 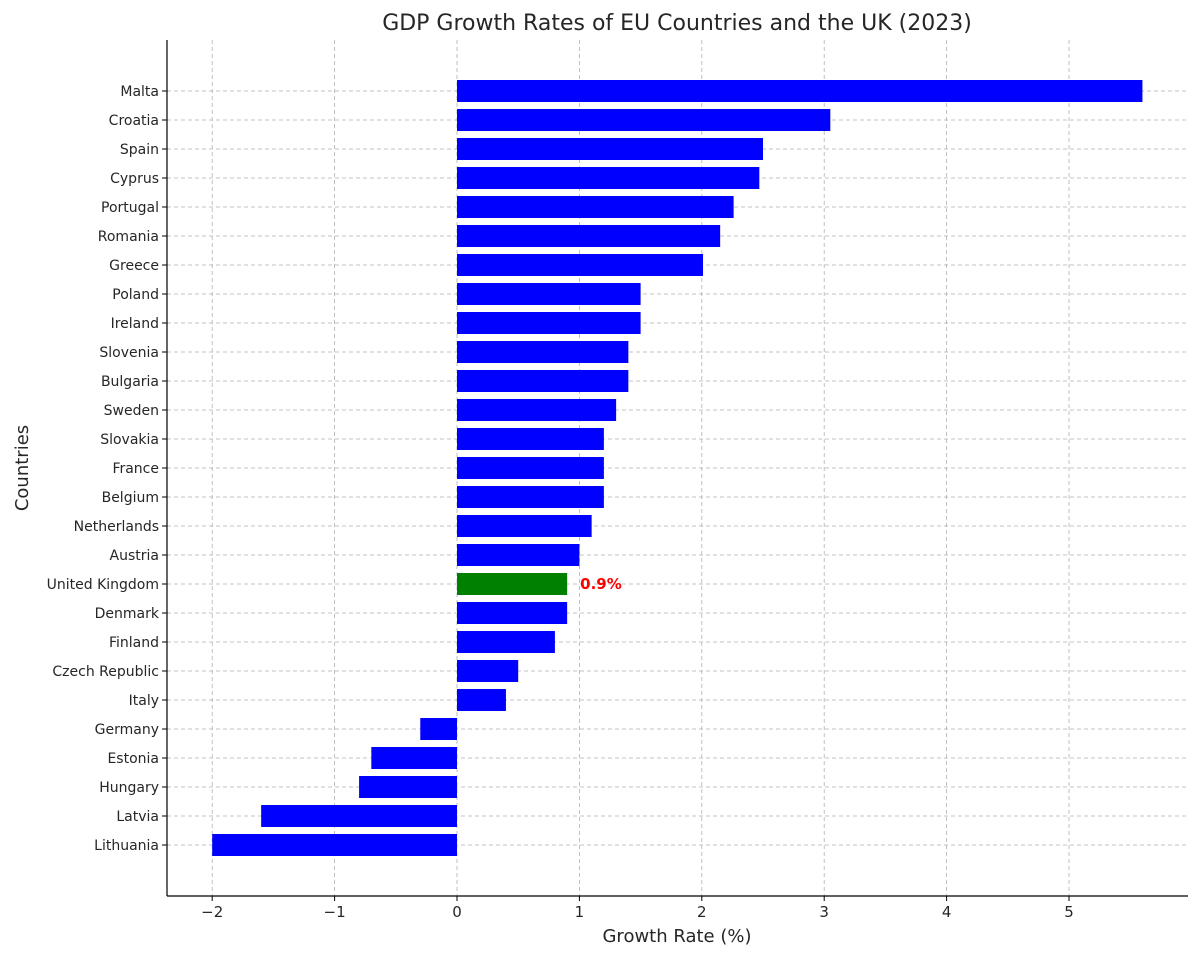 I want to click on uk-annotation: 0.9%, so click(x=601, y=584).